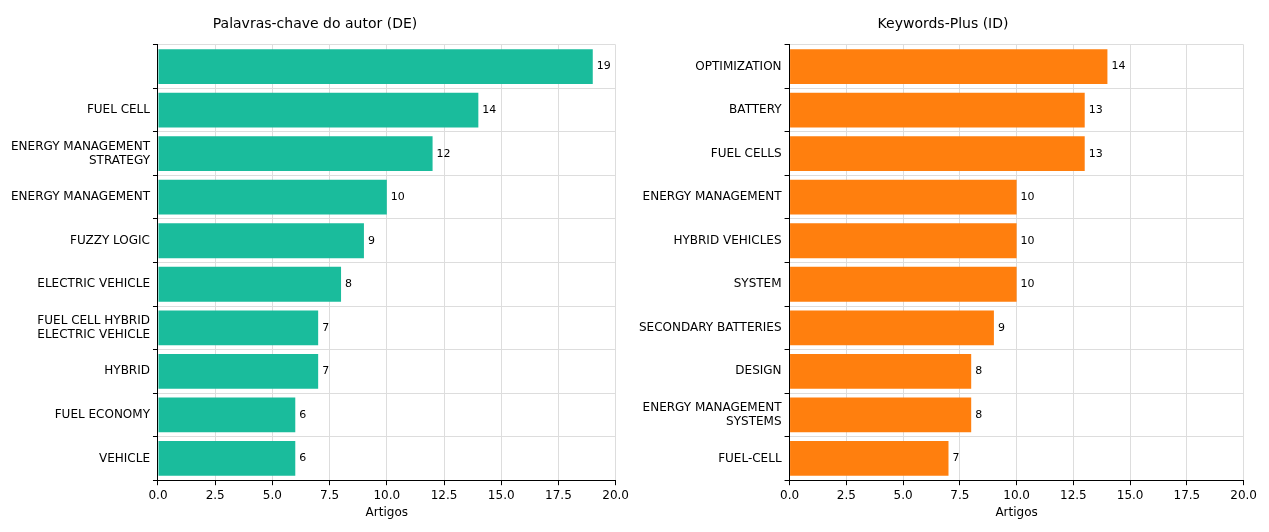  I want to click on y-tick-label: ENERGY MANAGEMENT STRATEGY, so click(81, 152).